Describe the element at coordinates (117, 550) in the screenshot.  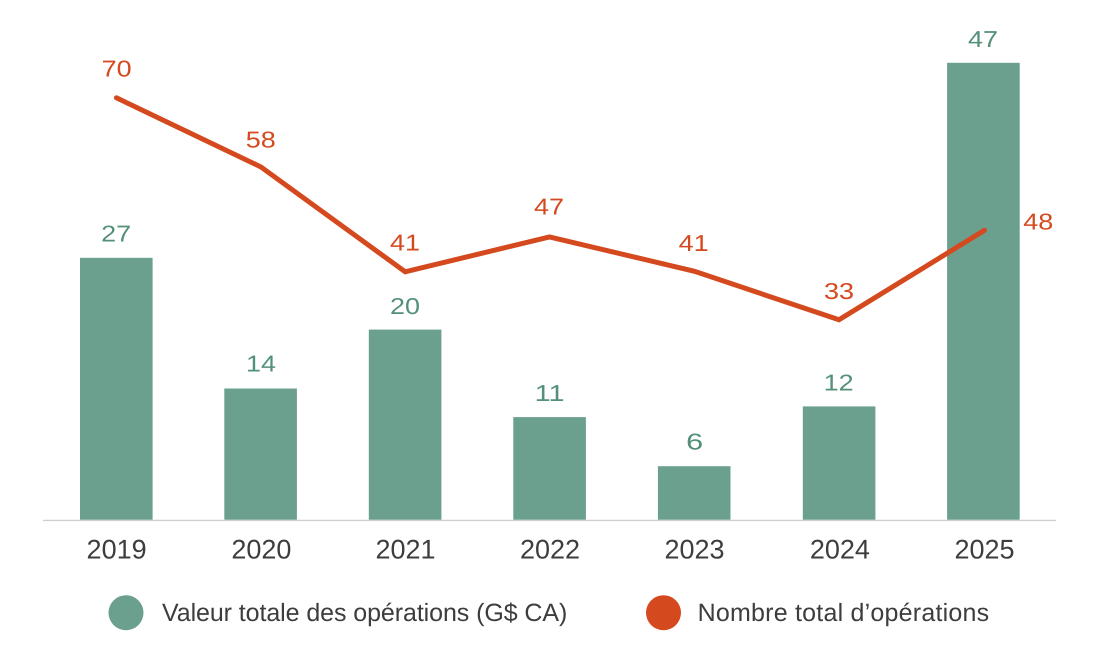
I see `svg-text: 2019` at that location.